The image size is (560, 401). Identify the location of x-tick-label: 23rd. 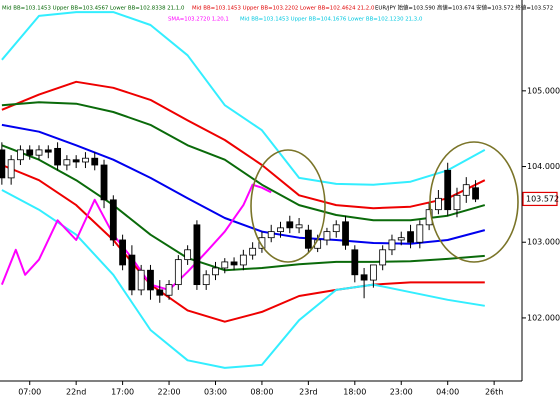
(308, 392).